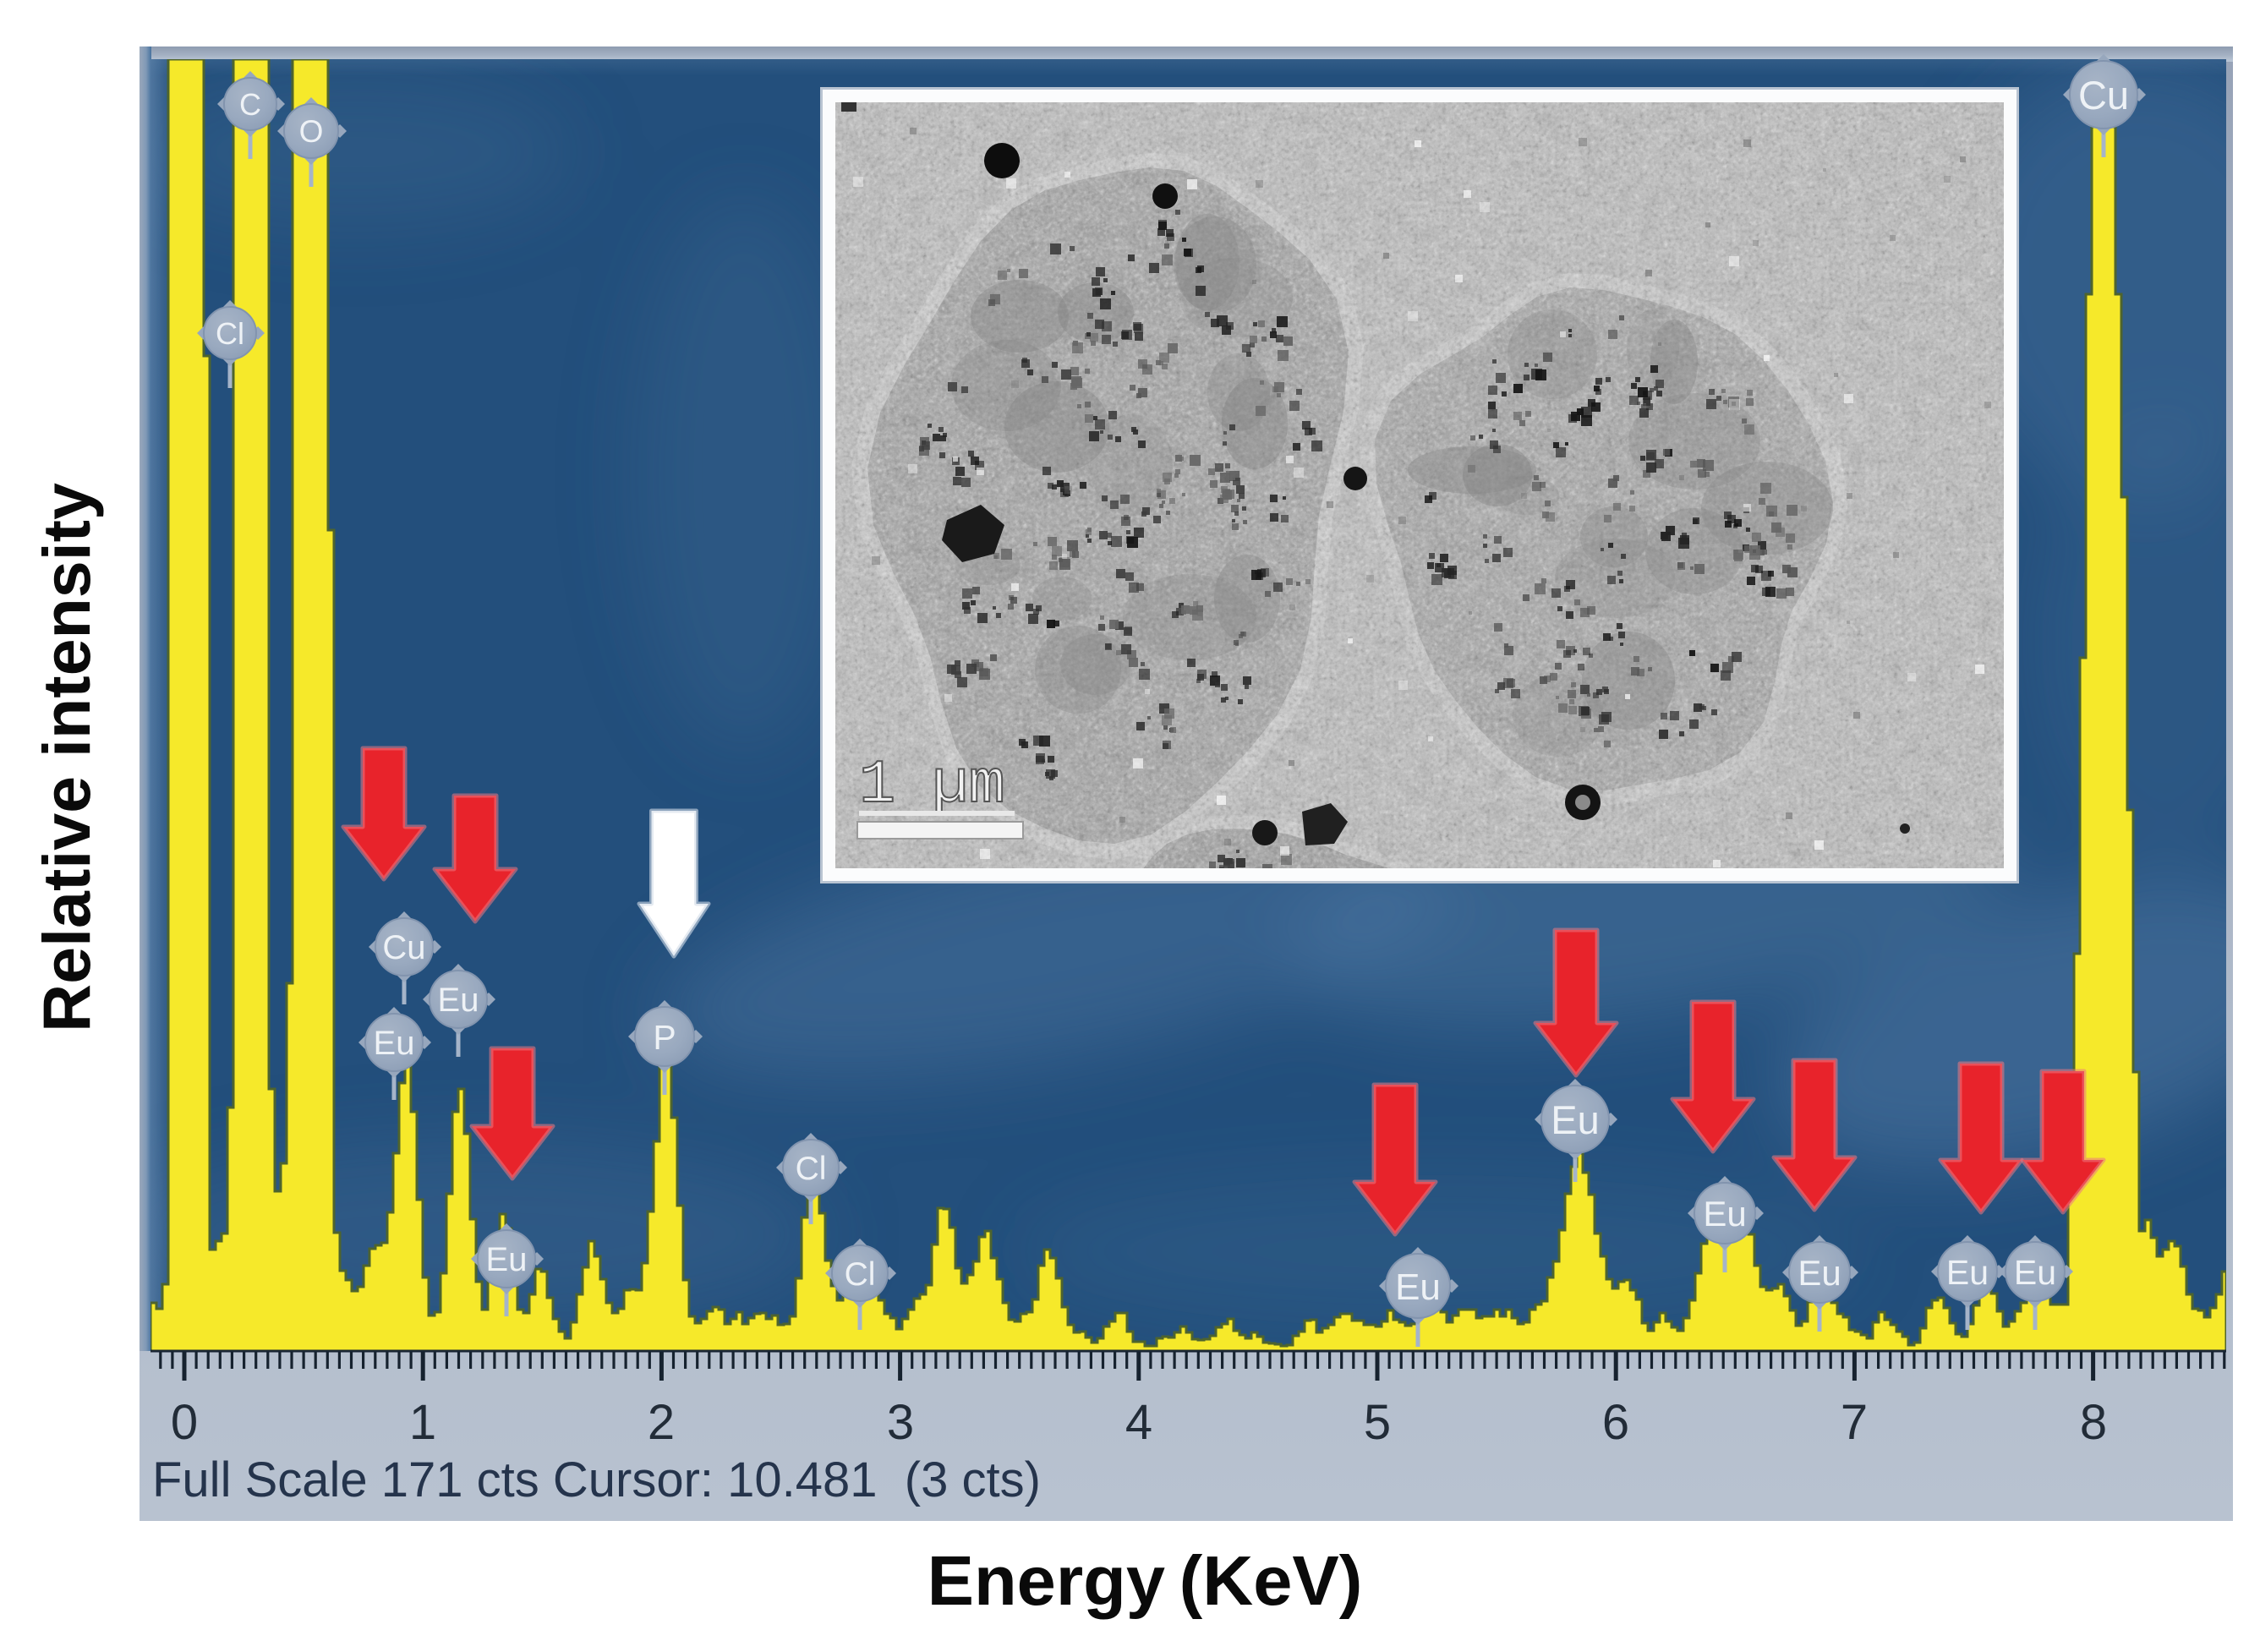  Describe the element at coordinates (2093, 1423) in the screenshot. I see `svg-text: 8` at that location.